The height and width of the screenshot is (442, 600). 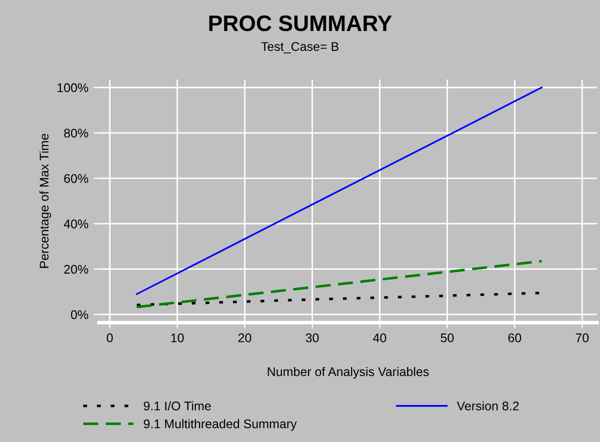 What do you see at coordinates (177, 337) in the screenshot?
I see `x-tick-label: 10` at bounding box center [177, 337].